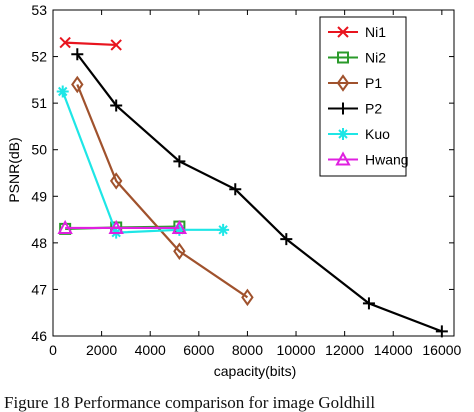  What do you see at coordinates (377, 134) in the screenshot?
I see `legend-label-kuo: Kuo` at bounding box center [377, 134].